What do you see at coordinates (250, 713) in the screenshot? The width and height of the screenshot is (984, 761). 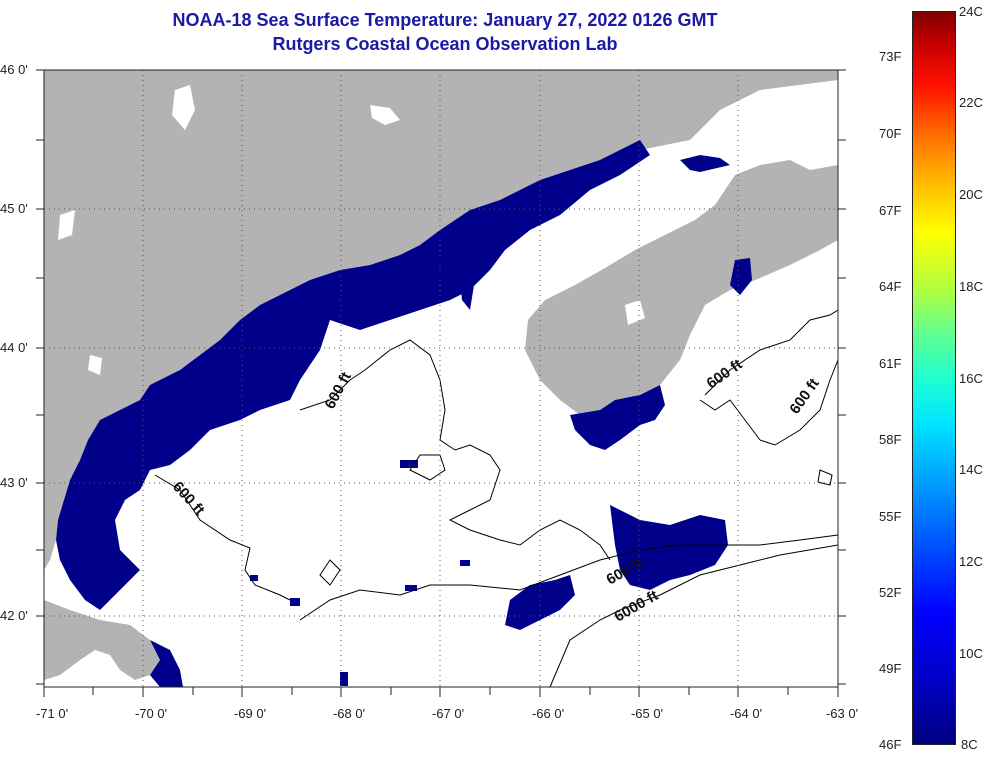 I see `lon-label: -69 0'` at bounding box center [250, 713].